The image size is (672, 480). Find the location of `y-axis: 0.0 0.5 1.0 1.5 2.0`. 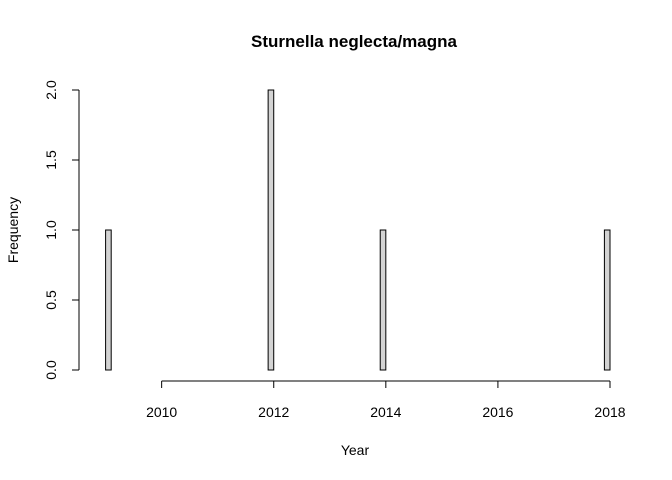

y-axis: 0.0 0.5 1.0 1.5 2.0 is located at coordinates (61, 230).